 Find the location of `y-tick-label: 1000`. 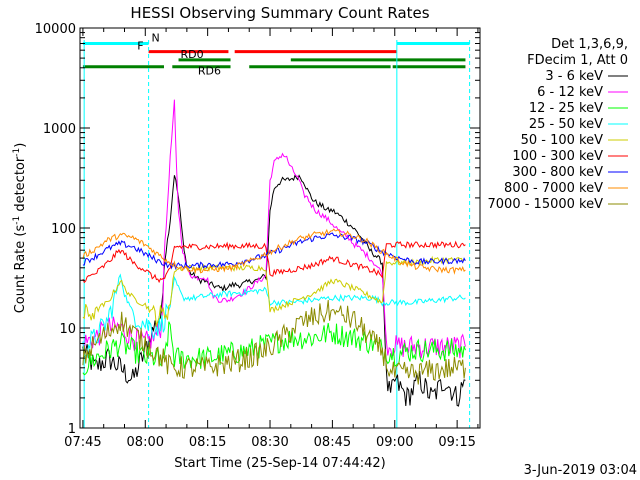

y-tick-label: 1000 is located at coordinates (59, 129).